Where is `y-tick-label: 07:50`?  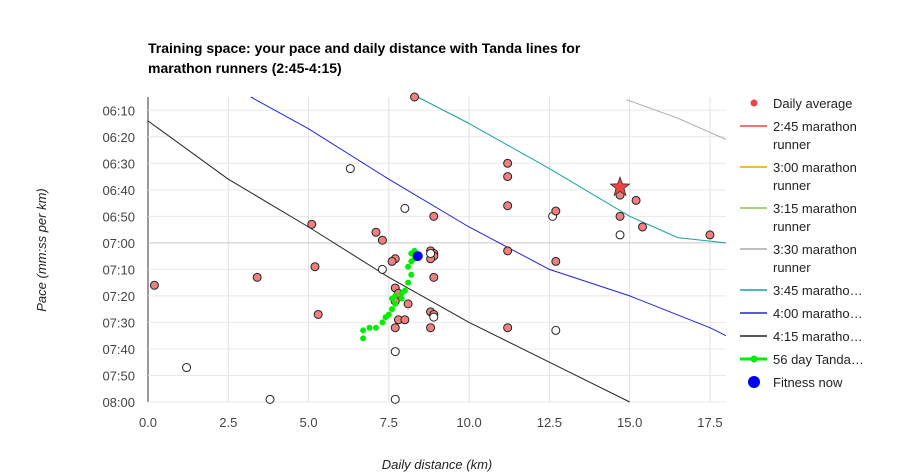
y-tick-label: 07:50 is located at coordinates (118, 375).